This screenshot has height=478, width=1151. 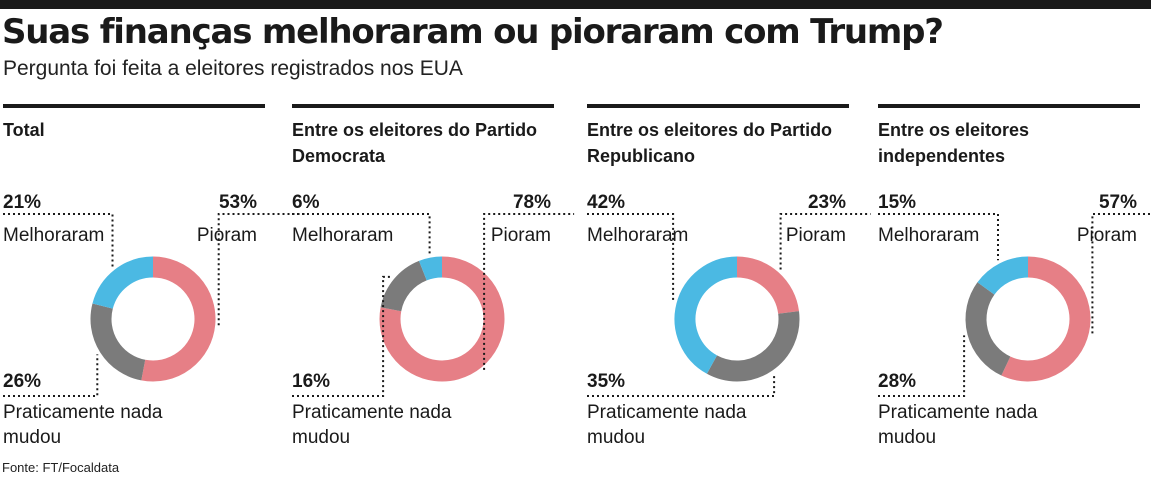 I want to click on pioram-percent: 57%, so click(x=1117, y=202).